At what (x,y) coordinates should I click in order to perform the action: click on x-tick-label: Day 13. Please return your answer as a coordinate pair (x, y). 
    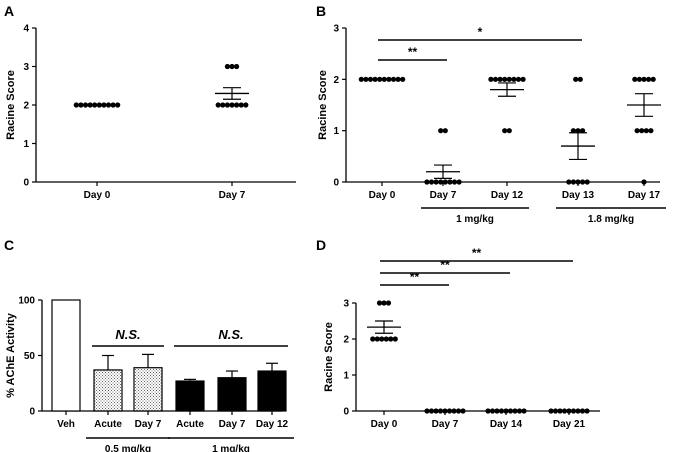
    Looking at the image, I should click on (578, 195).